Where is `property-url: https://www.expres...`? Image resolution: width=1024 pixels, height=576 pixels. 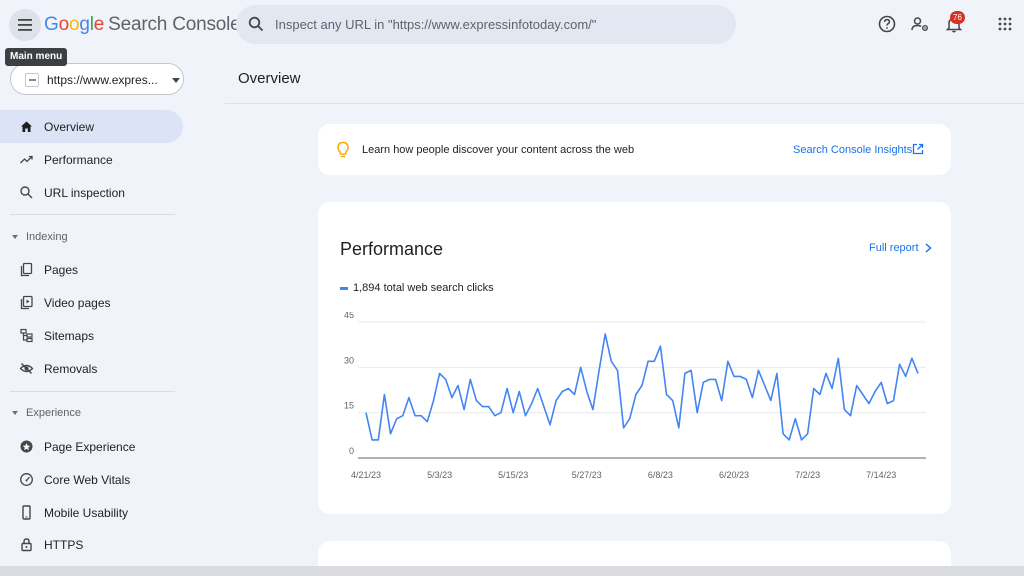 property-url: https://www.expres... is located at coordinates (102, 80).